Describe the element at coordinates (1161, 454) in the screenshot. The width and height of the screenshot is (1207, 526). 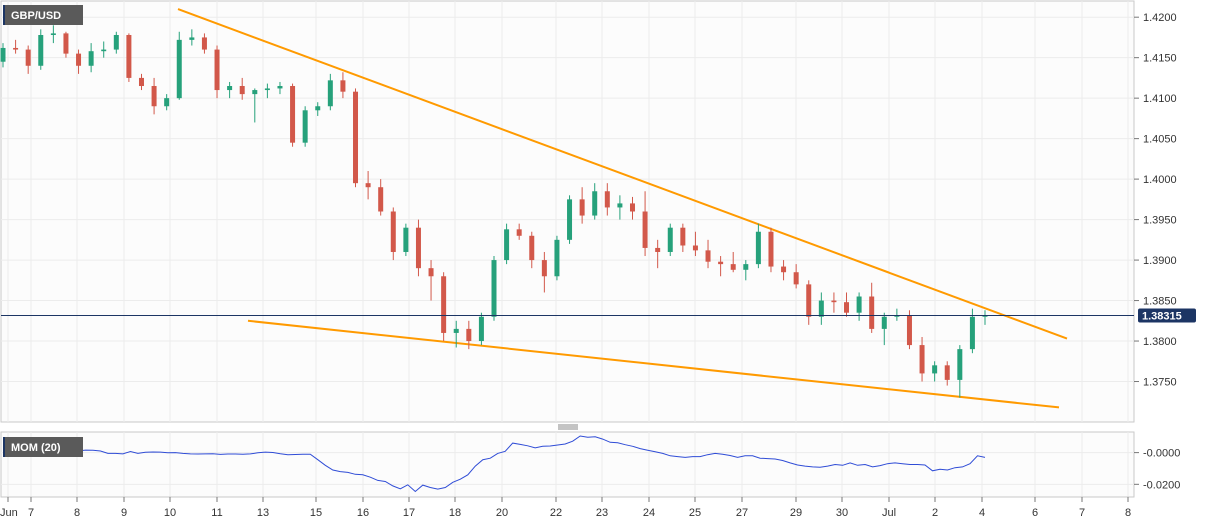
I see `momentum-tick-label: -0.0000` at that location.